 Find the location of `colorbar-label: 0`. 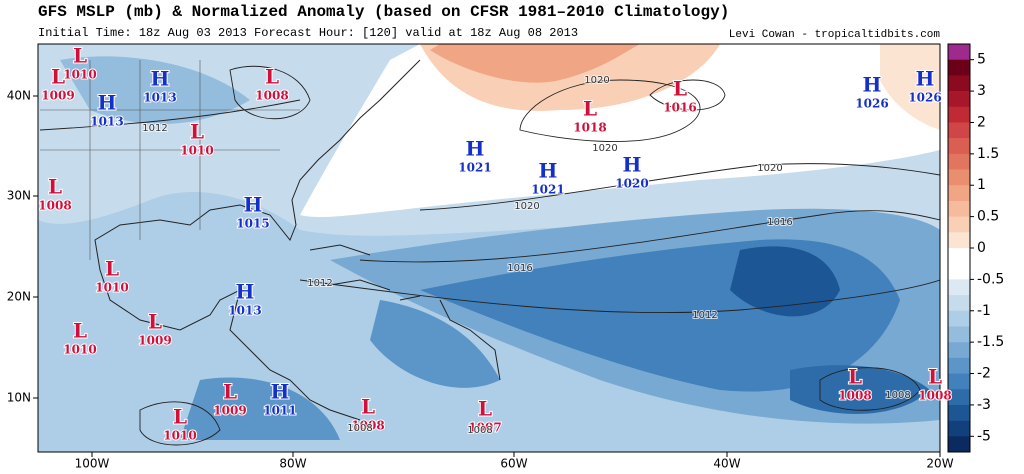

colorbar-label: 0 is located at coordinates (981, 248).